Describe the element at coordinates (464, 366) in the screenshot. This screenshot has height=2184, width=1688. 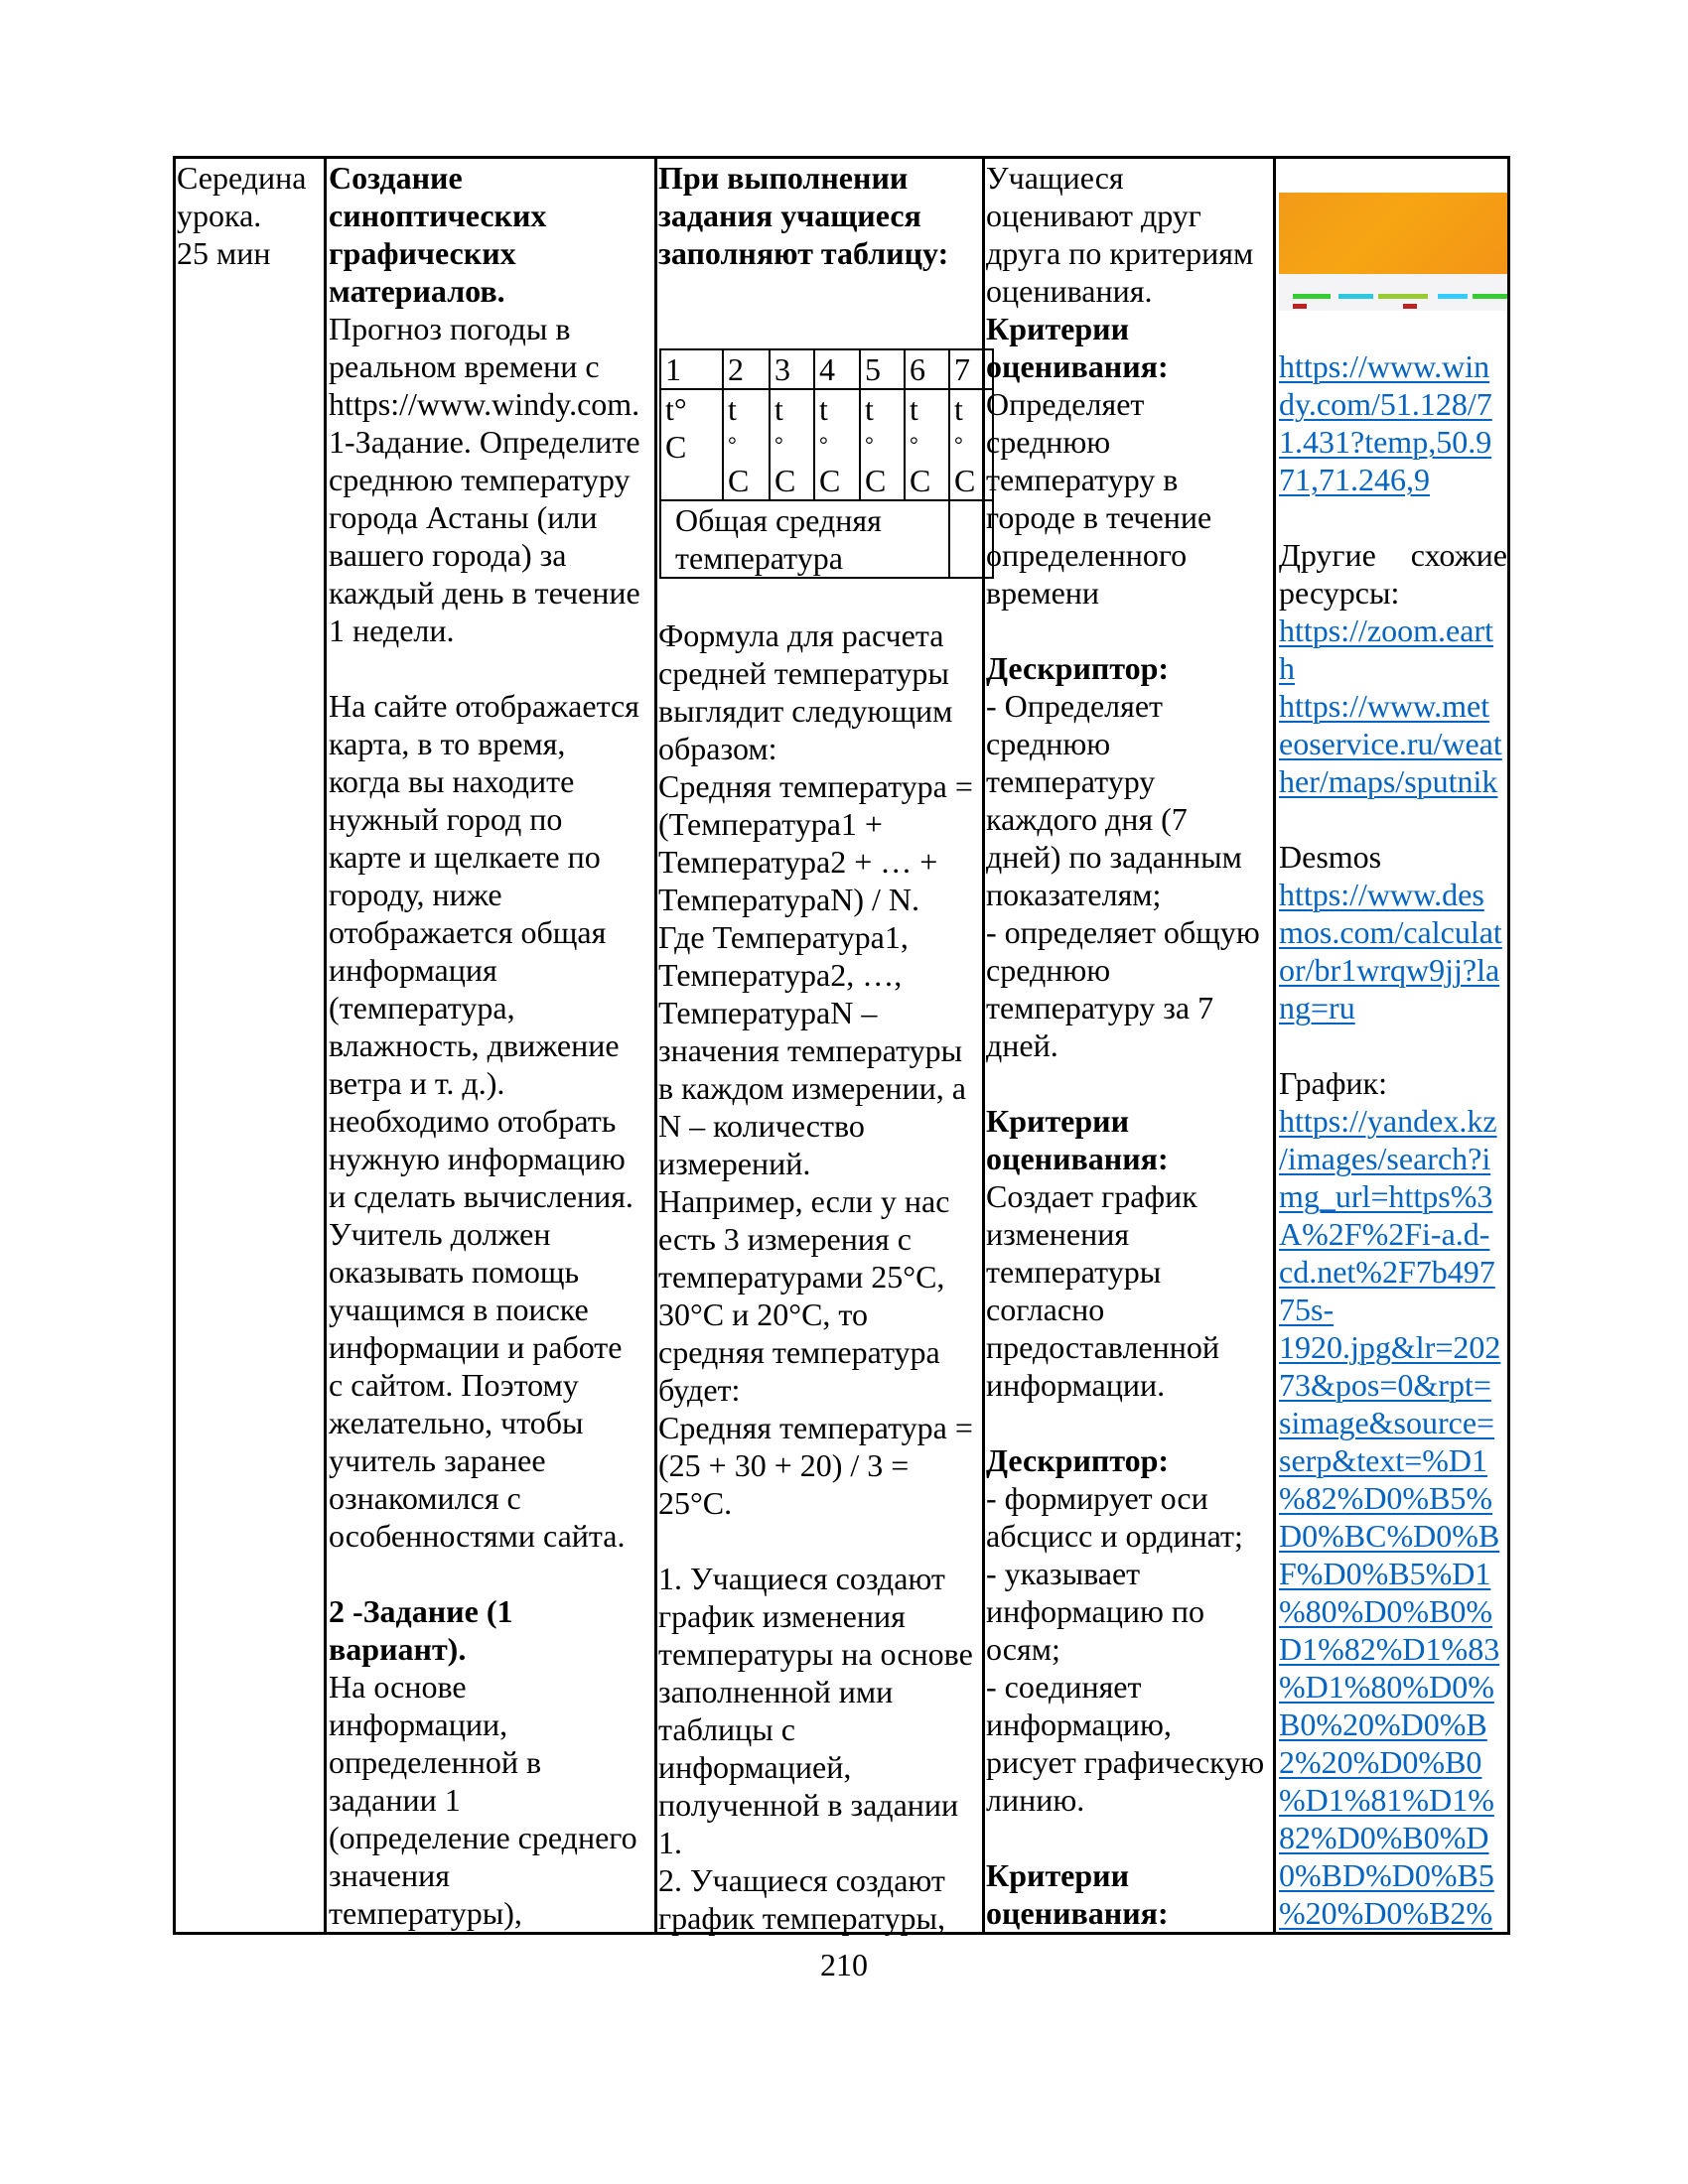
I see `text-line: реальном времени с` at that location.